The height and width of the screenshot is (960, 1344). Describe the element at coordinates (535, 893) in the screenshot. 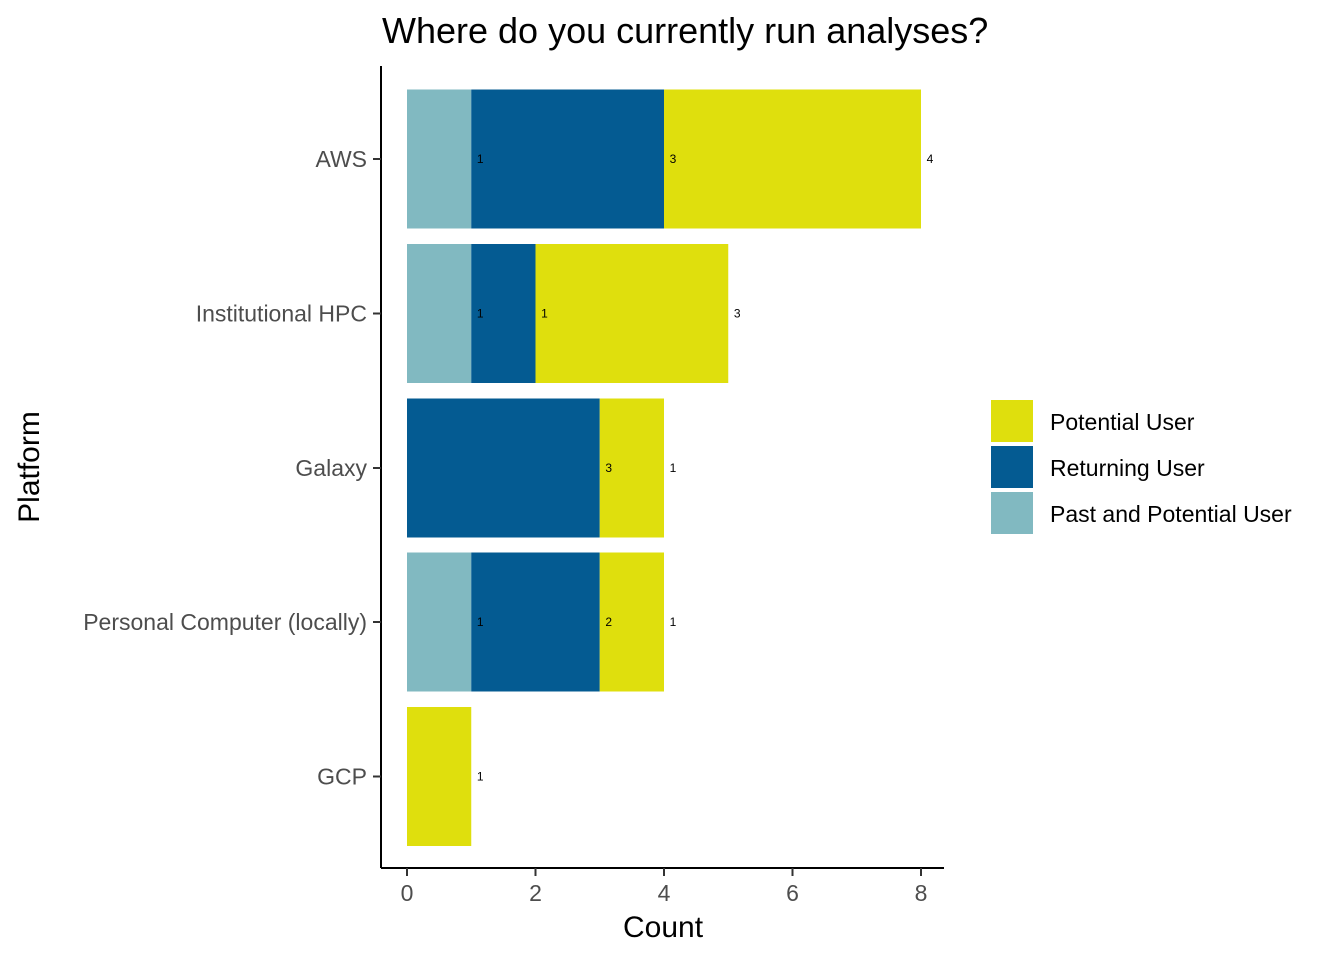

I see `x-tick-label: 2` at that location.